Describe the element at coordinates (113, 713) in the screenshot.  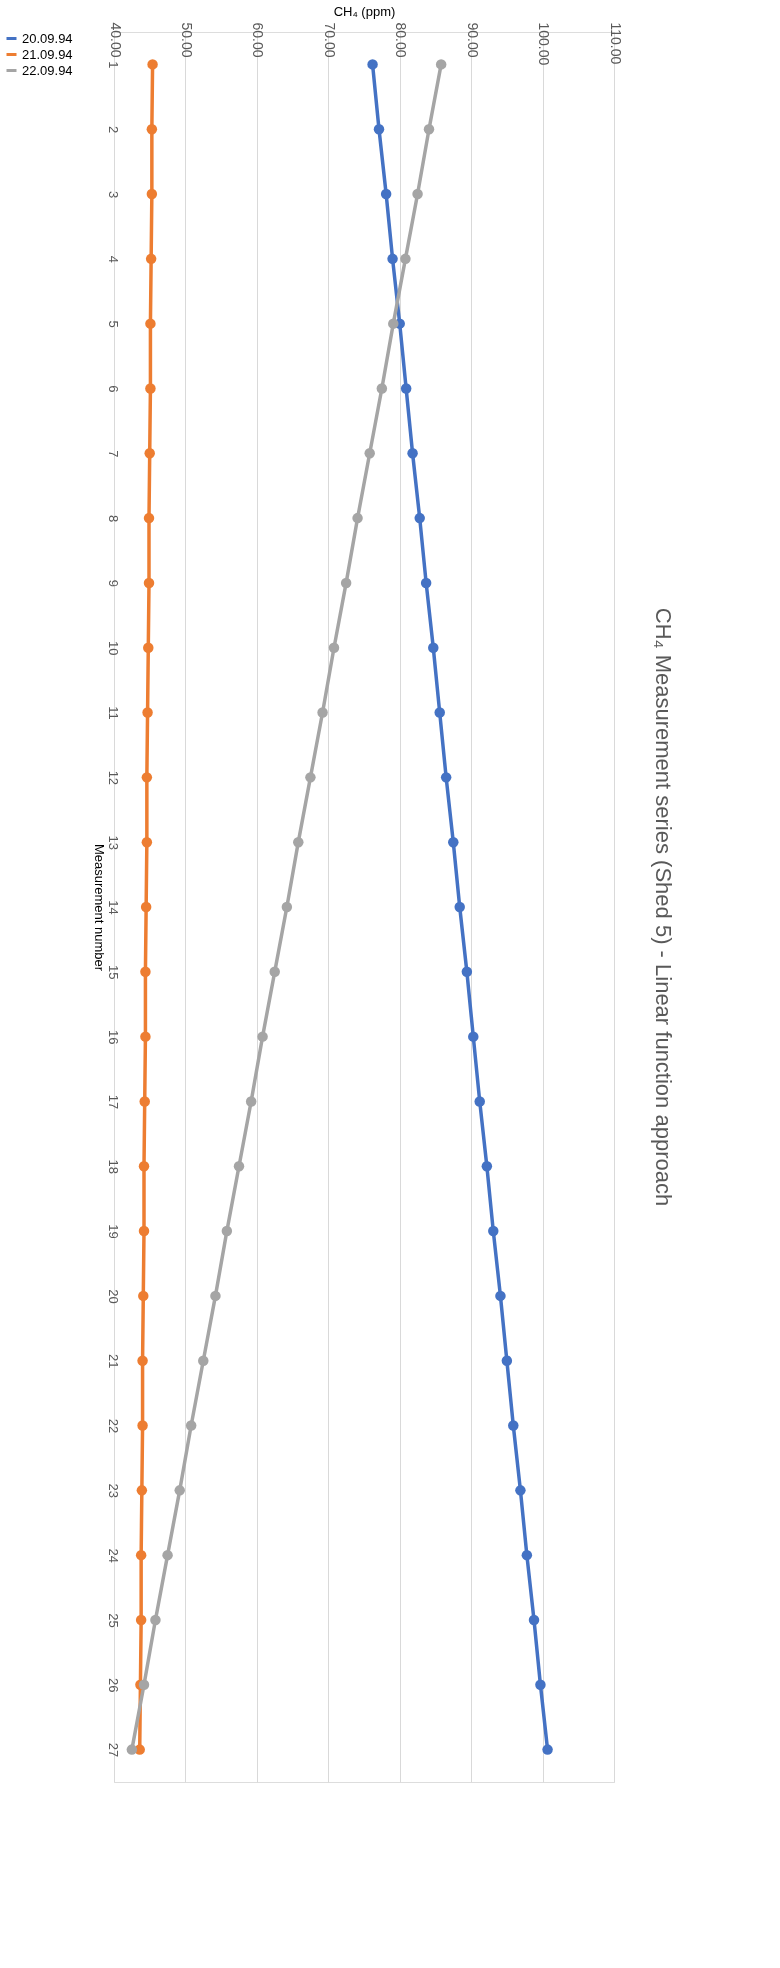
I see `y-tick-label: 11` at that location.